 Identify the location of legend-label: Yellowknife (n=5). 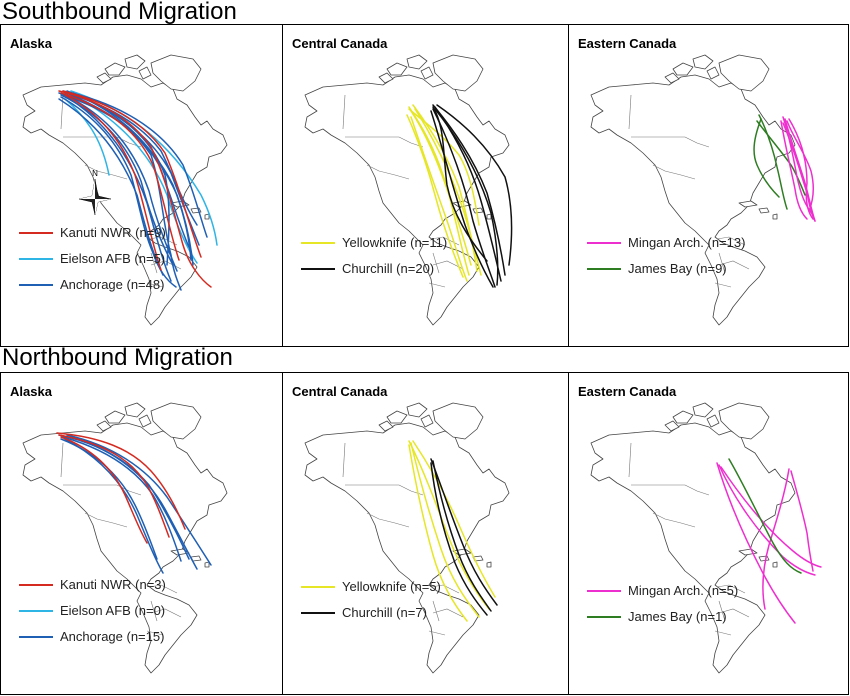
(391, 586).